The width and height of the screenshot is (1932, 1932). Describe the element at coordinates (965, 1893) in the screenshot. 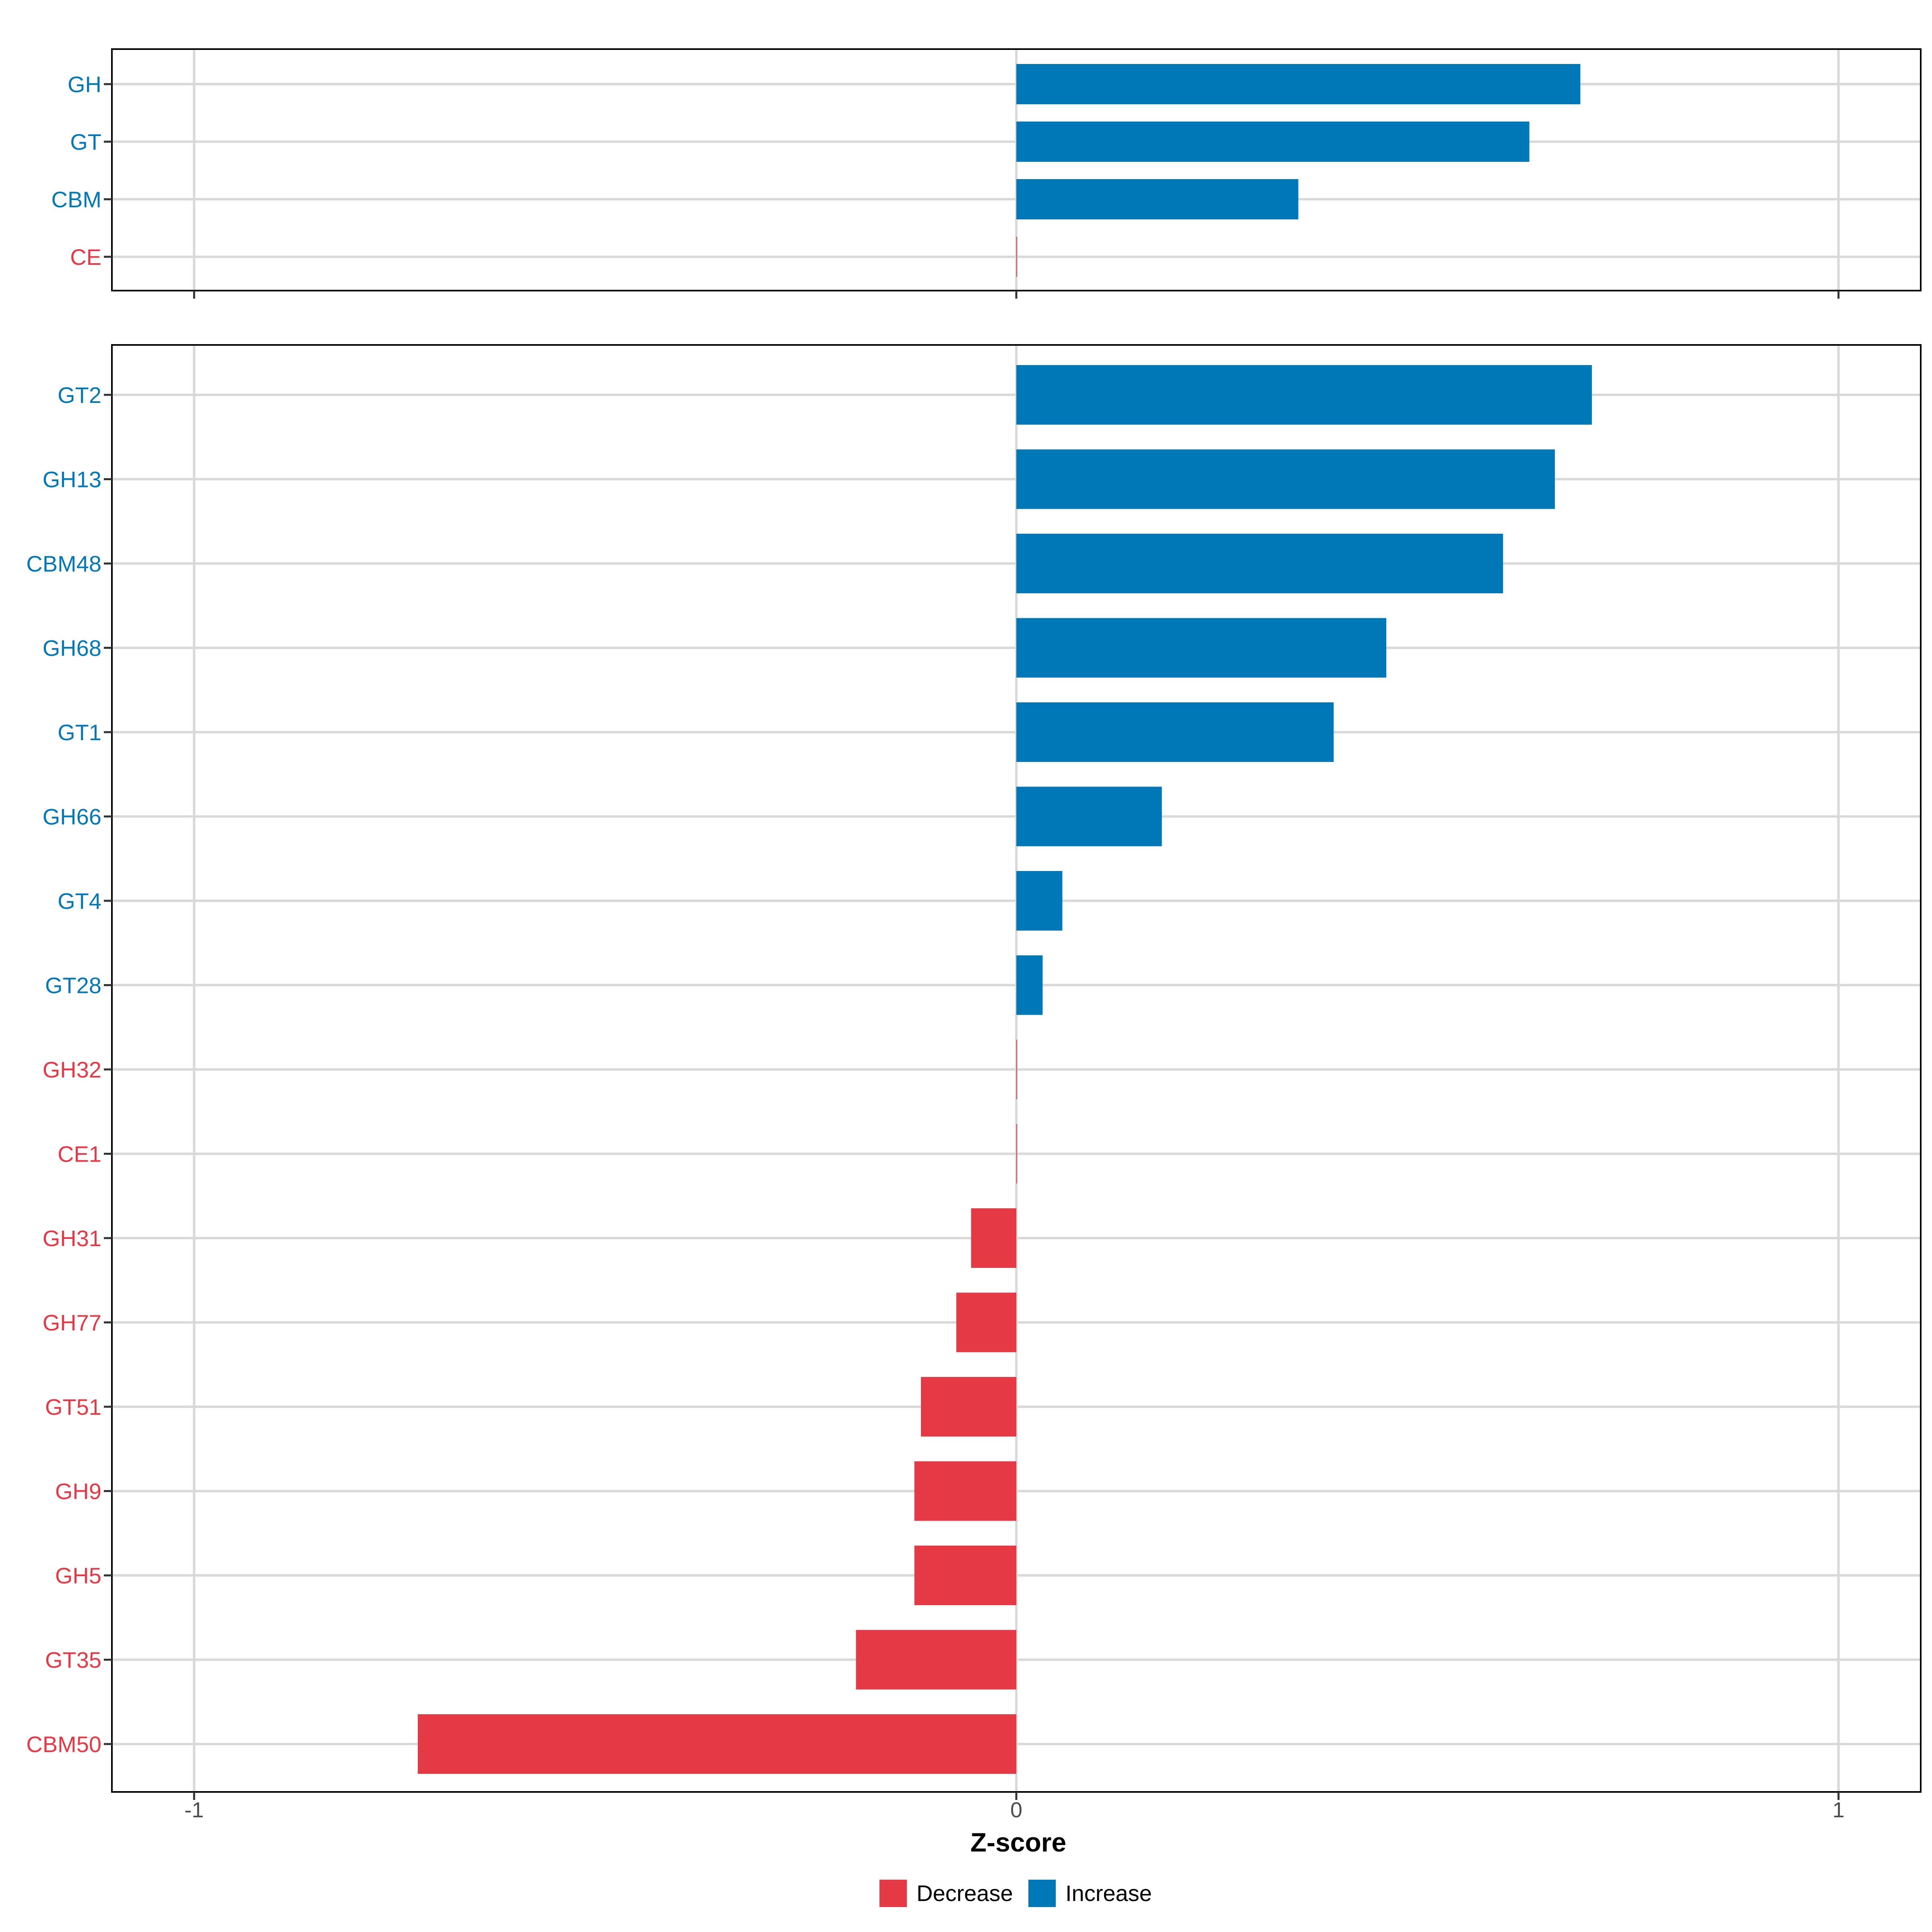

I see `legend-label-decrease: Decrease` at that location.